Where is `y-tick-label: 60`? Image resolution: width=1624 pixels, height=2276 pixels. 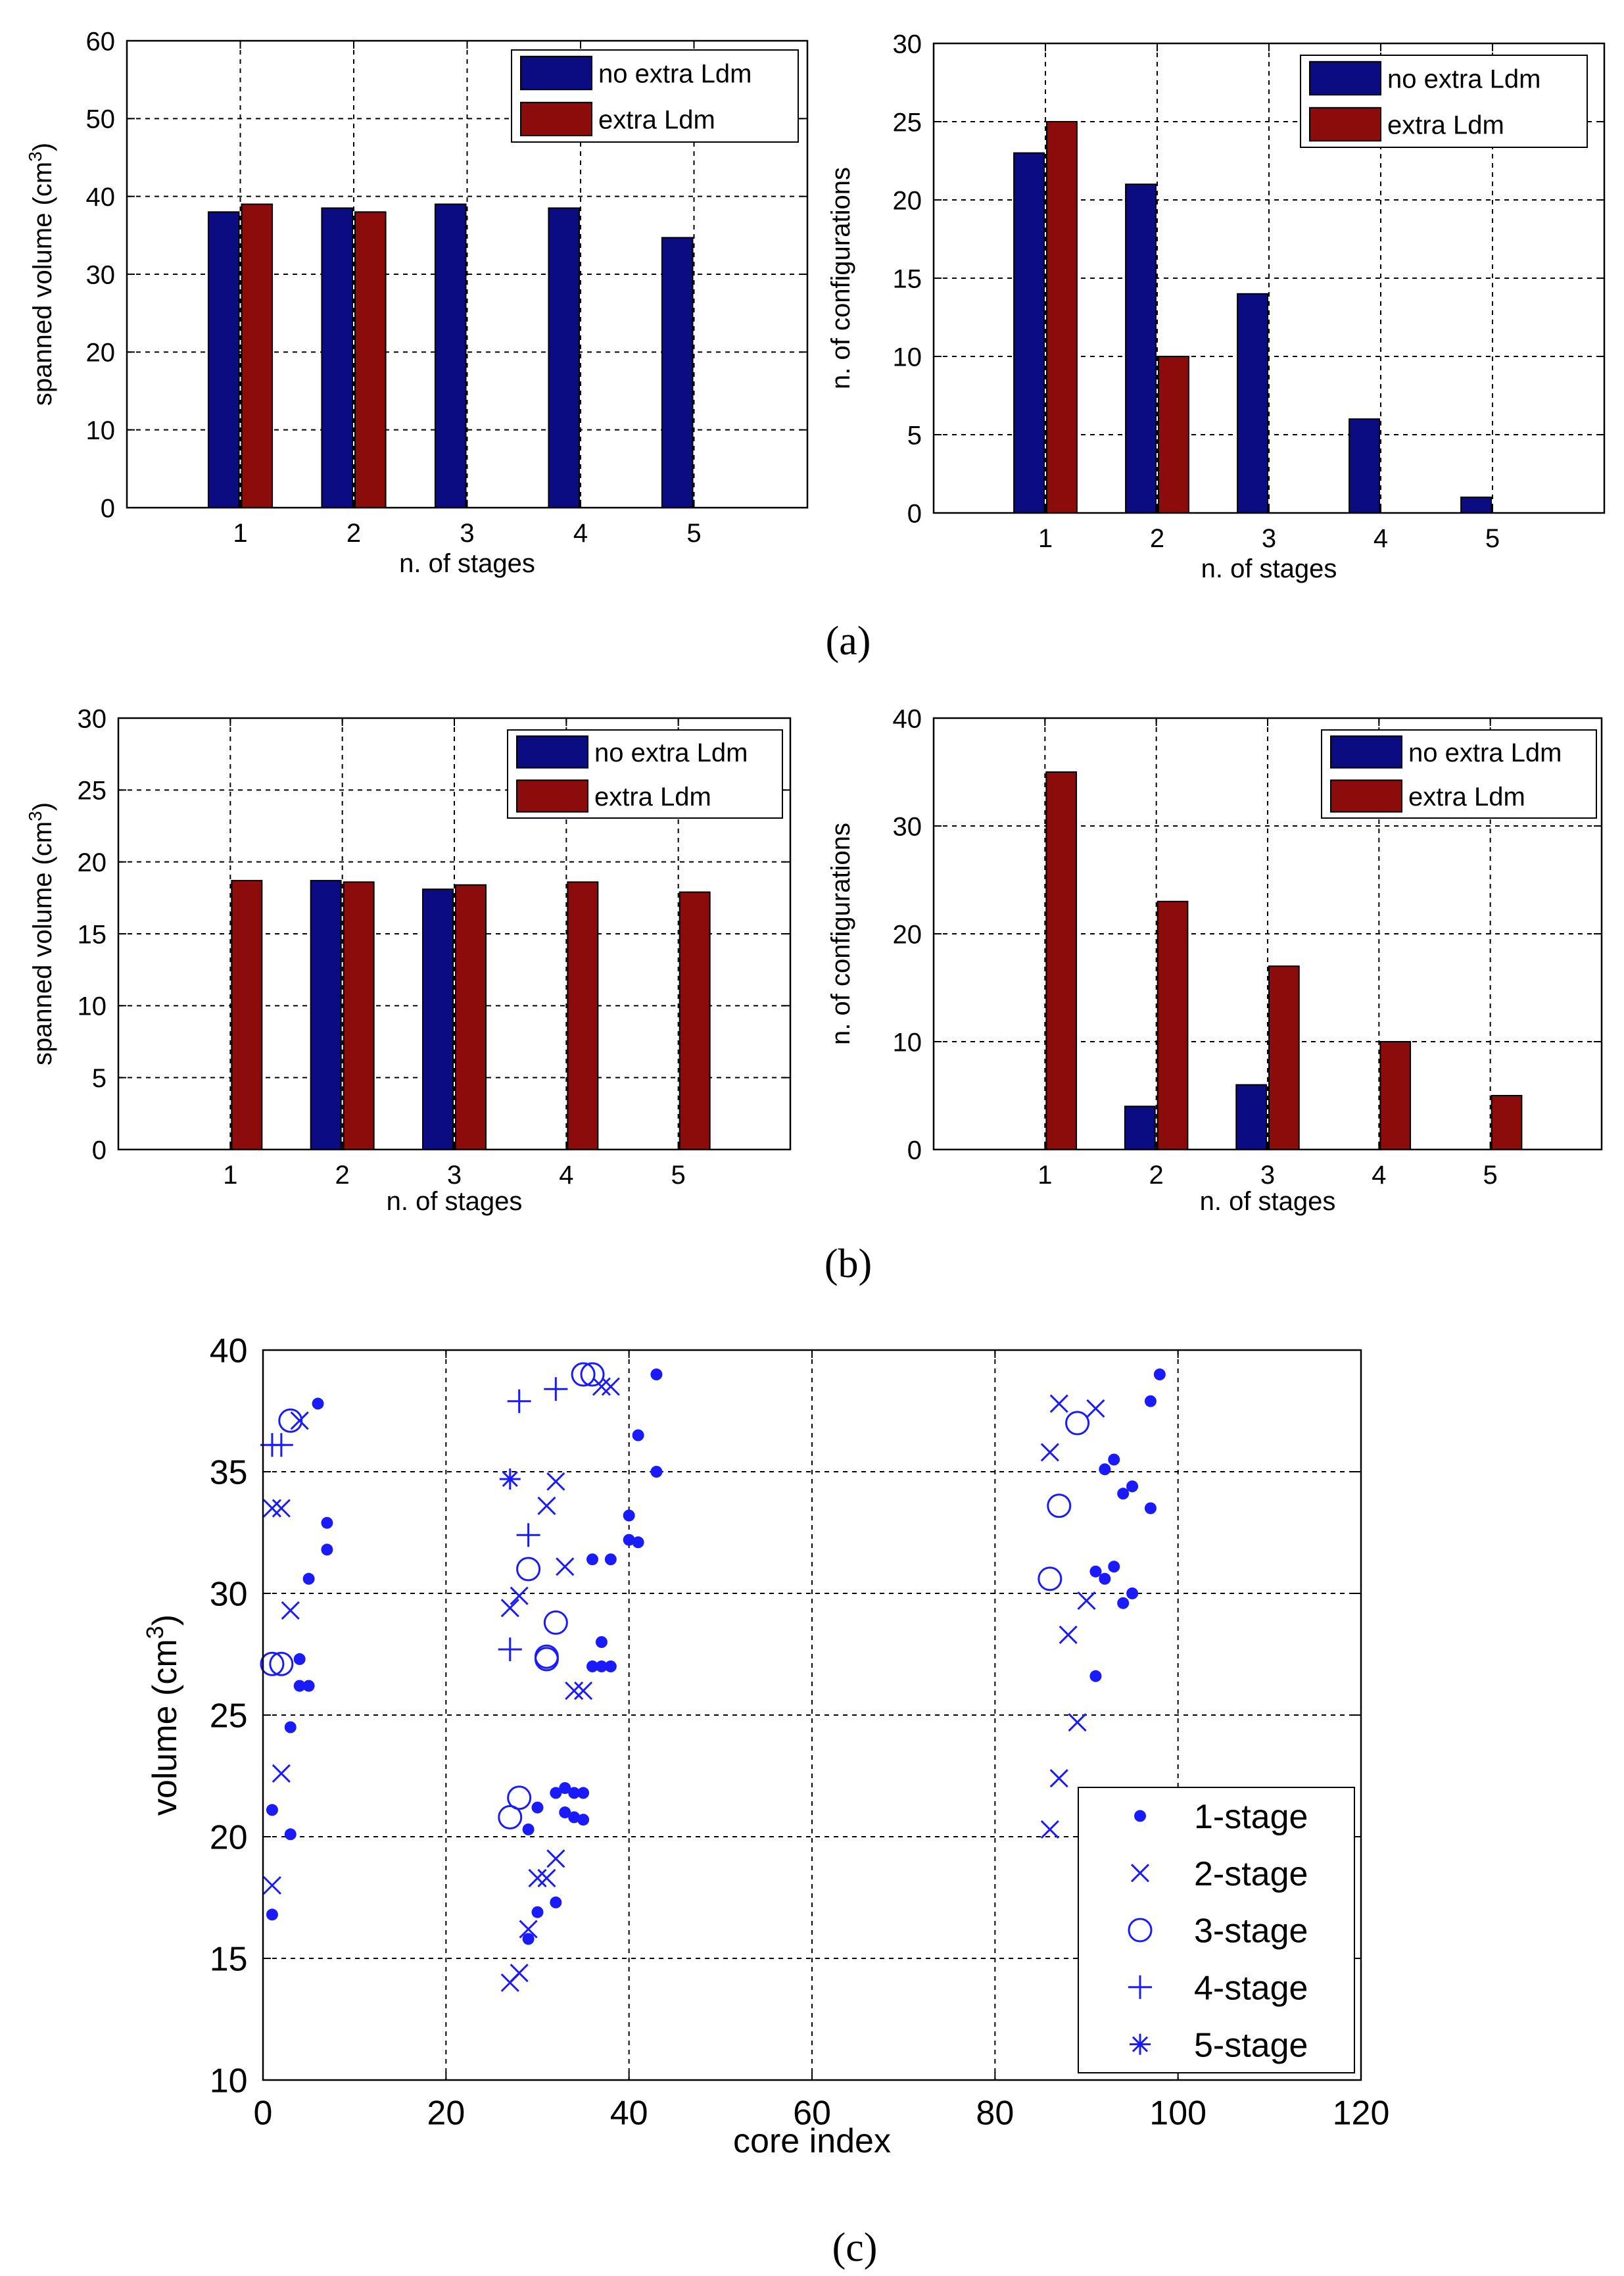
y-tick-label: 60 is located at coordinates (101, 41).